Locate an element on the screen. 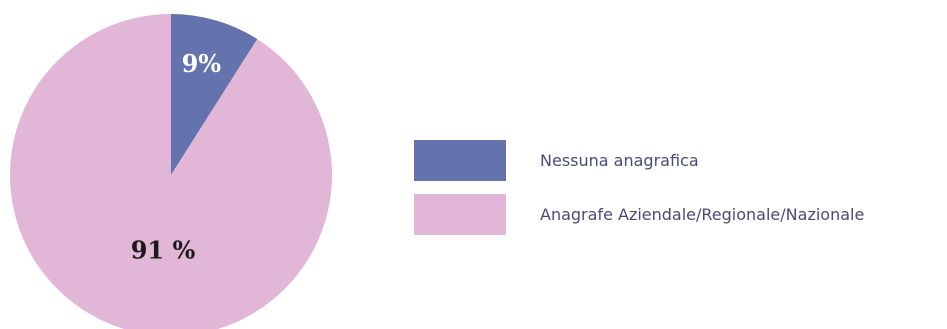 This screenshot has height=329, width=947. legend-swatch-anagrafe is located at coordinates (460, 214).